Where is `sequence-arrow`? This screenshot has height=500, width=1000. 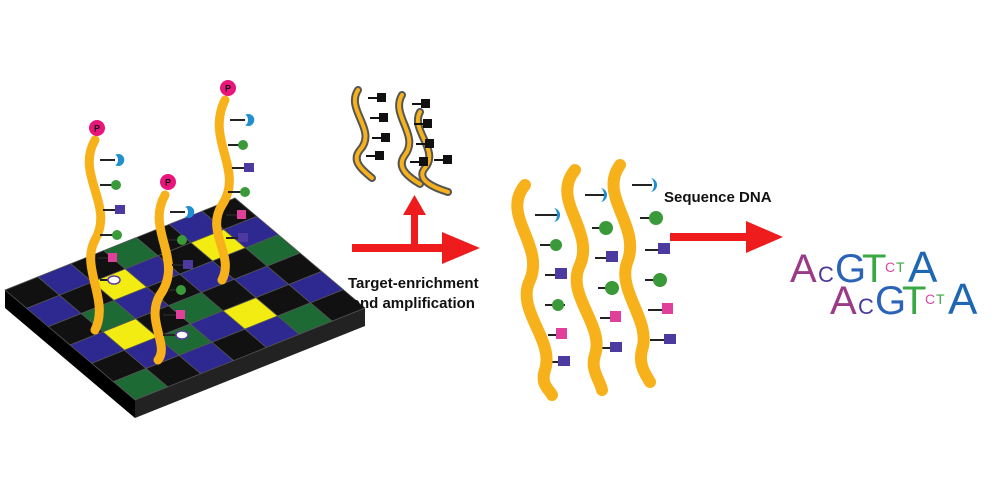
sequence-arrow is located at coordinates (726, 237).